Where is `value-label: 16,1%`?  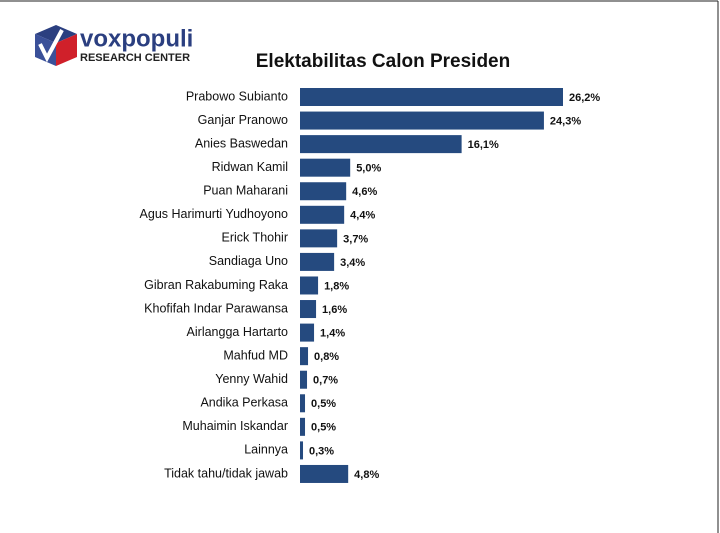
value-label: 16,1% is located at coordinates (483, 145).